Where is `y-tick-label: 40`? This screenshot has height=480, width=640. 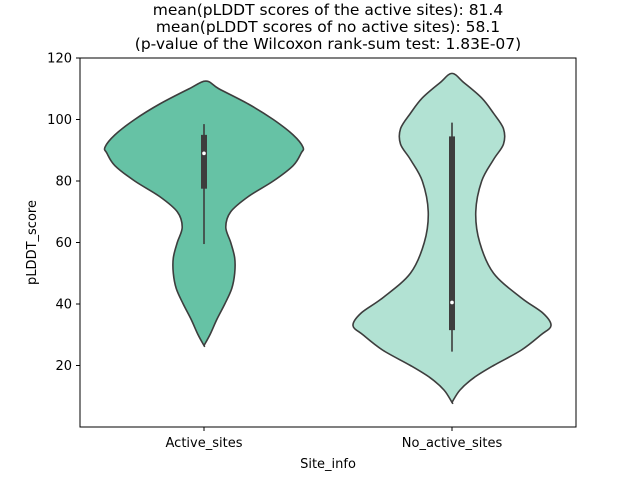
y-tick-label: 40 is located at coordinates (63, 305).